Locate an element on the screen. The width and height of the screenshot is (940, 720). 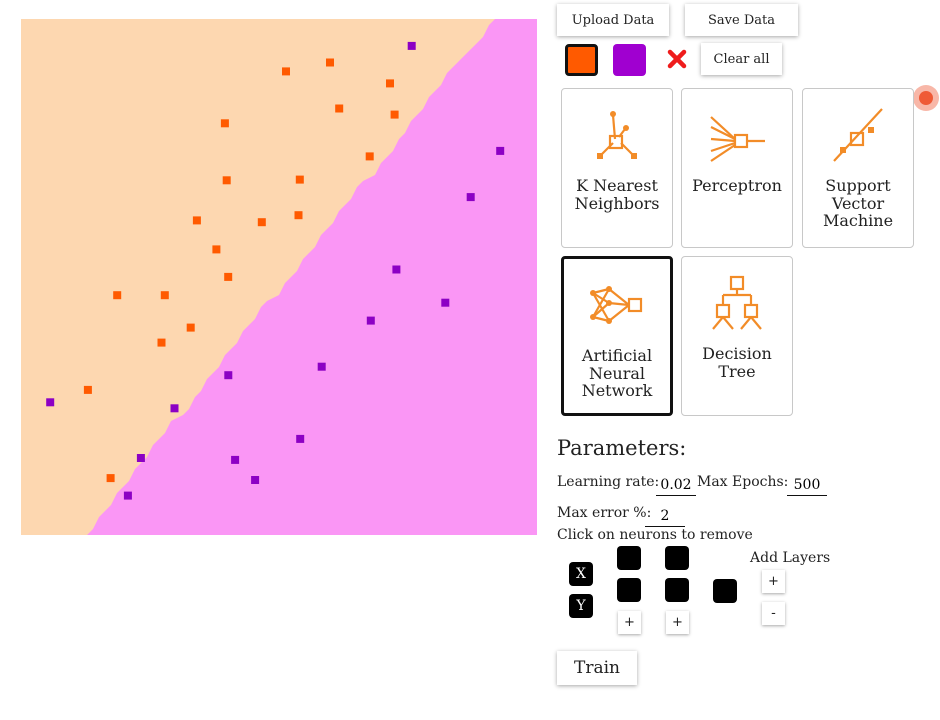
close-icon is located at coordinates (677, 59).